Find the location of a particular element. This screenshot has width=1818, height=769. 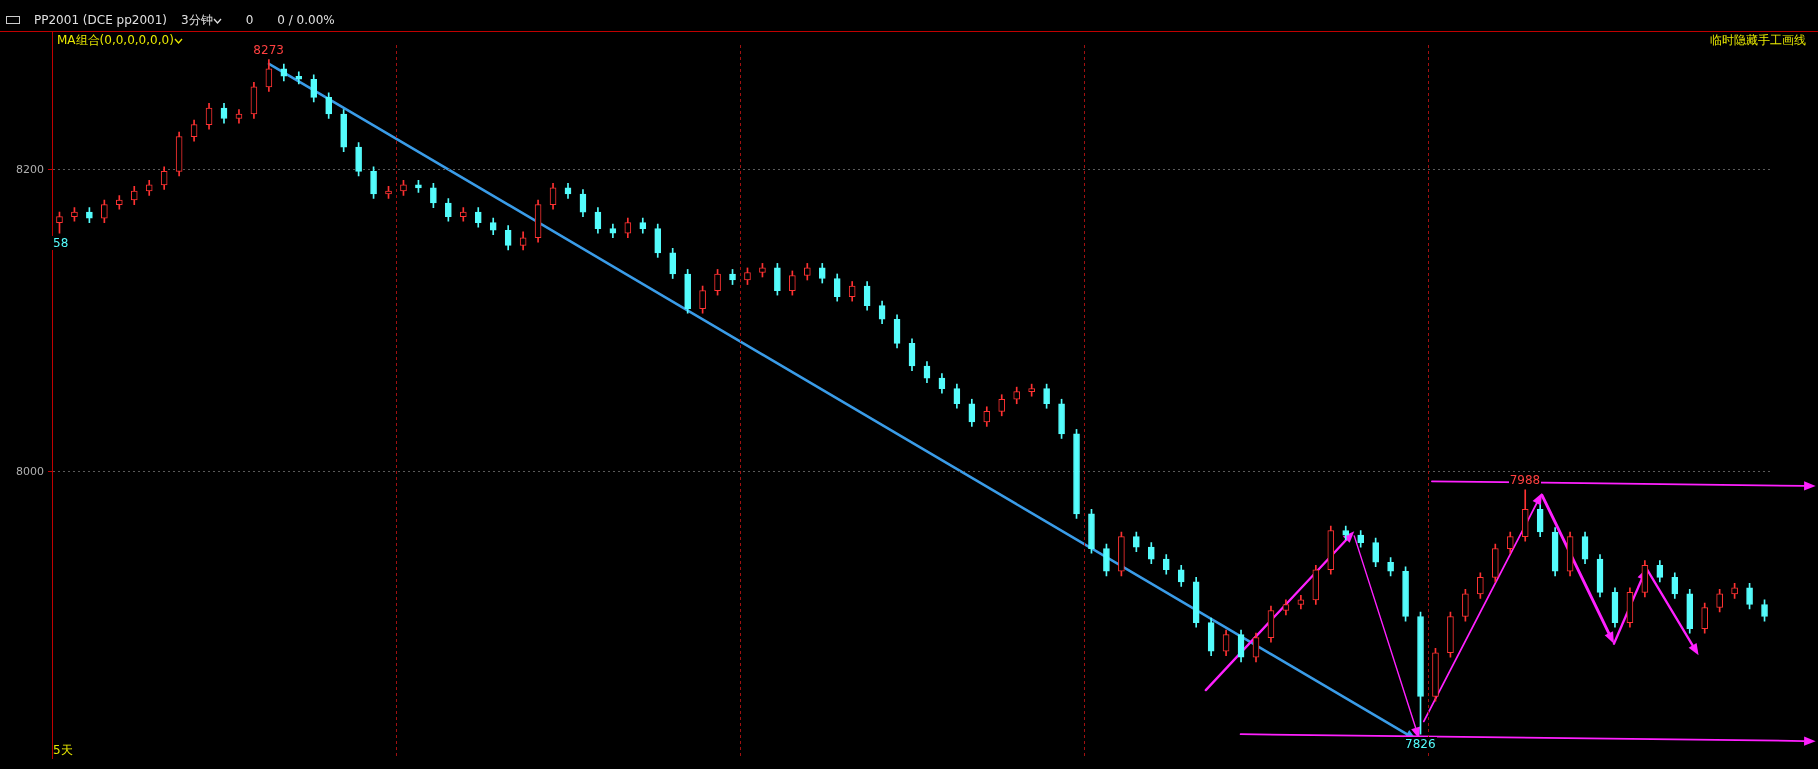

annotation: 8273 is located at coordinates (268, 49).